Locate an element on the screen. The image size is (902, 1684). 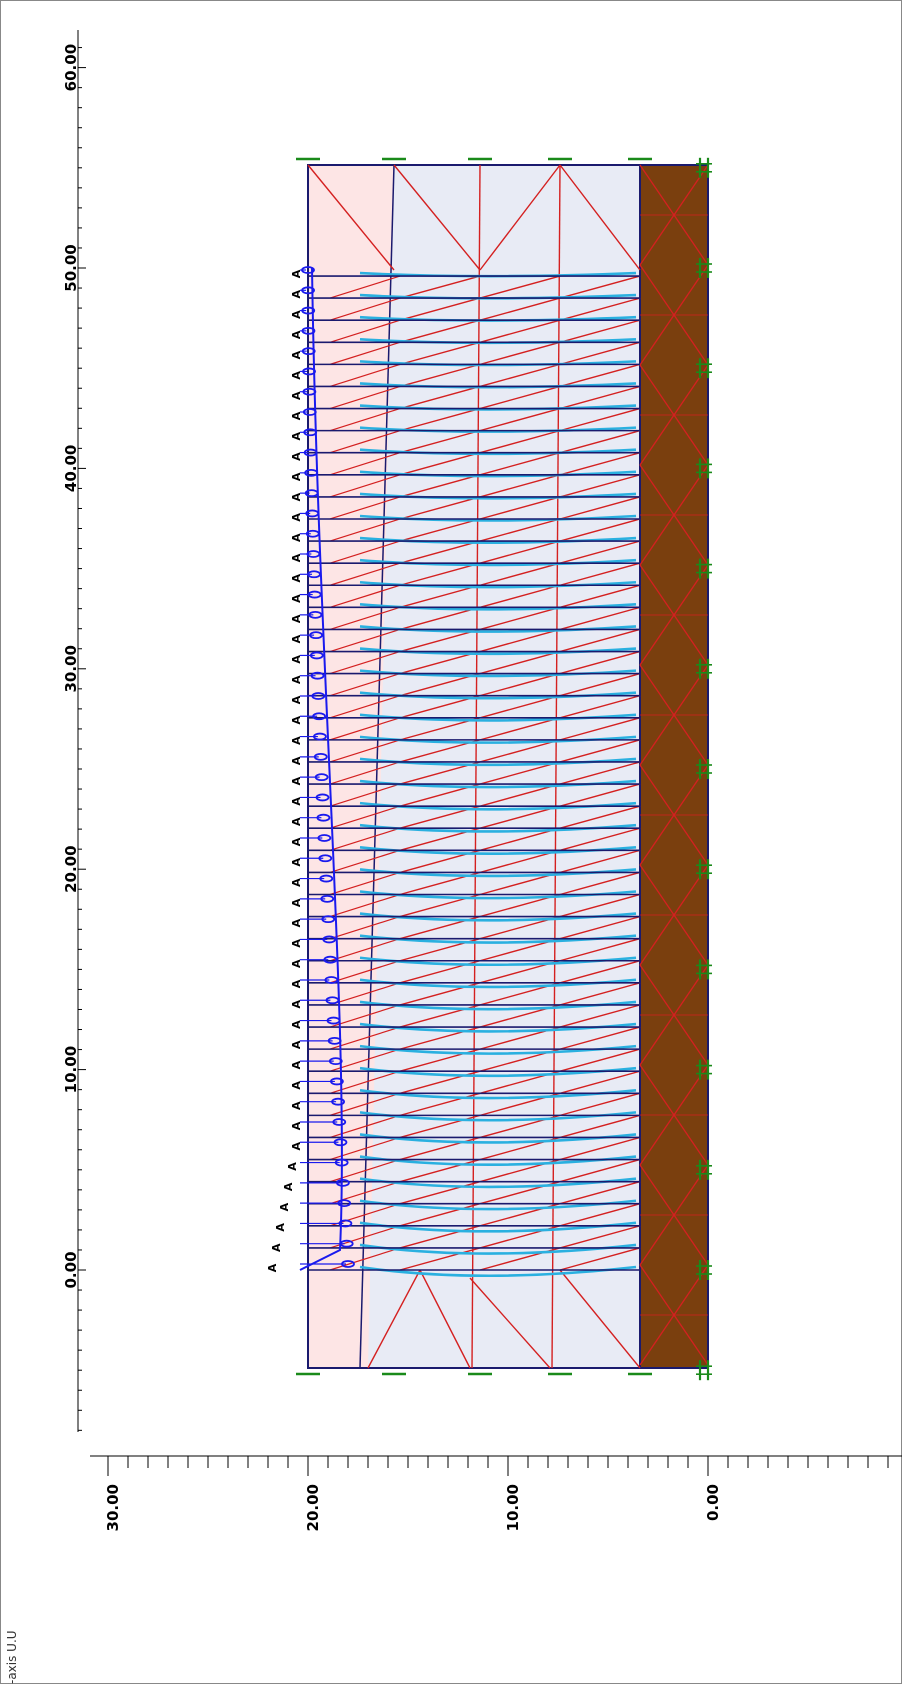
bottom-axis-tick-label: 30.00 is located at coordinates (113, 1507).